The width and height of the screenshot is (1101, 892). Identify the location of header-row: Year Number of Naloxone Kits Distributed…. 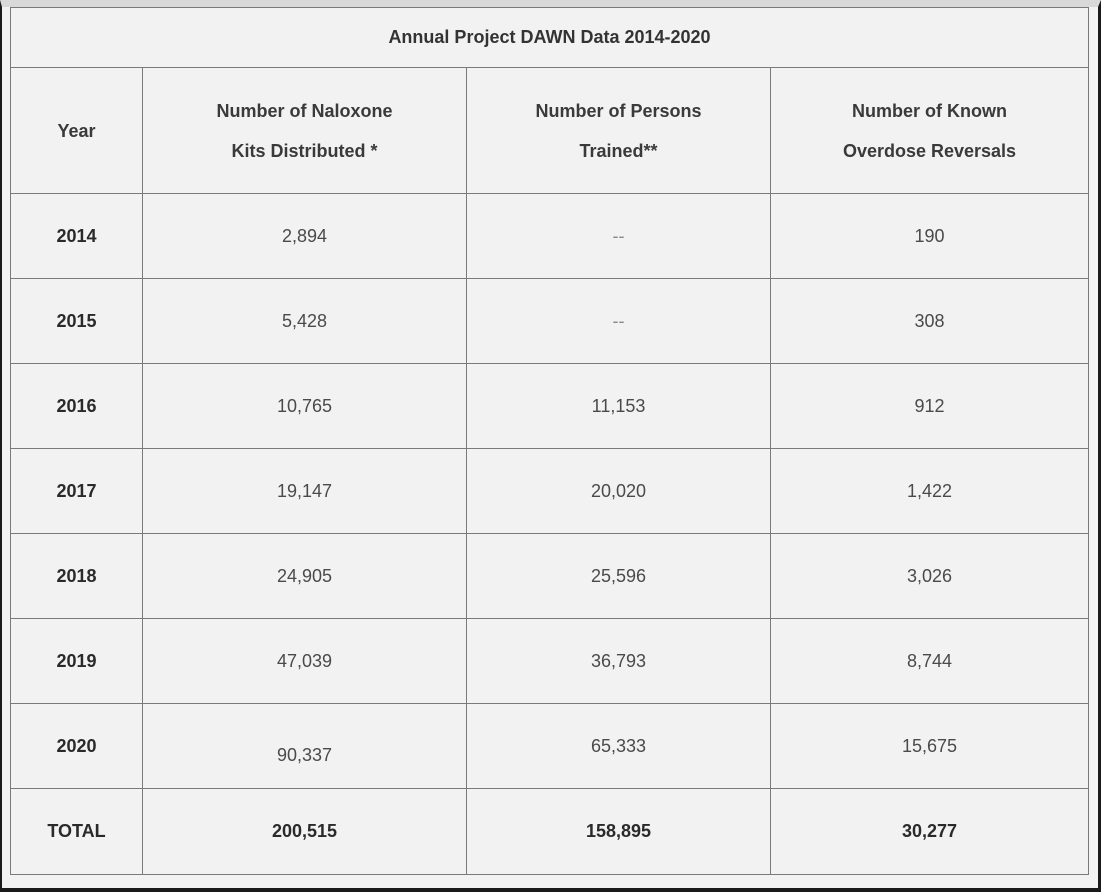
(549, 130).